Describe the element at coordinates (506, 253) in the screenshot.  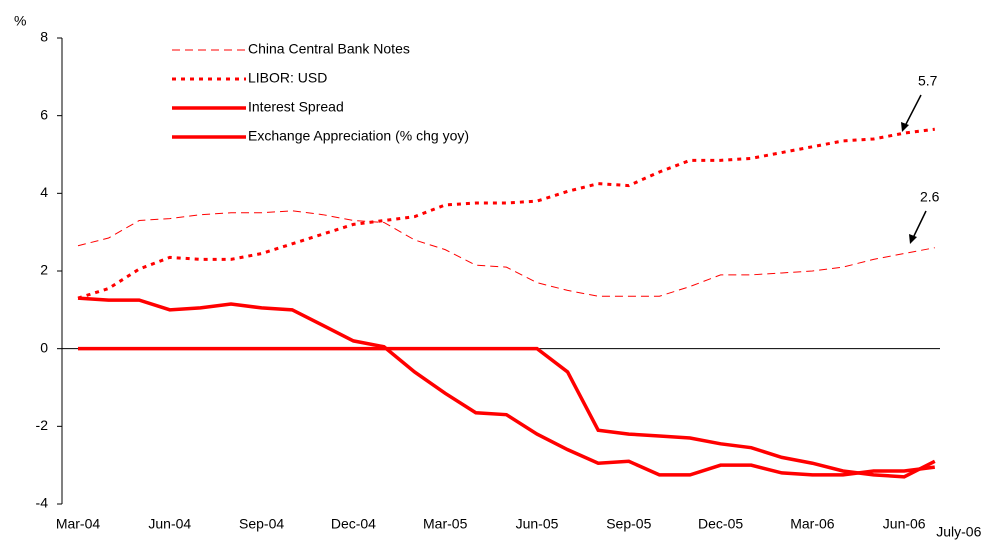
I see `series-line` at that location.